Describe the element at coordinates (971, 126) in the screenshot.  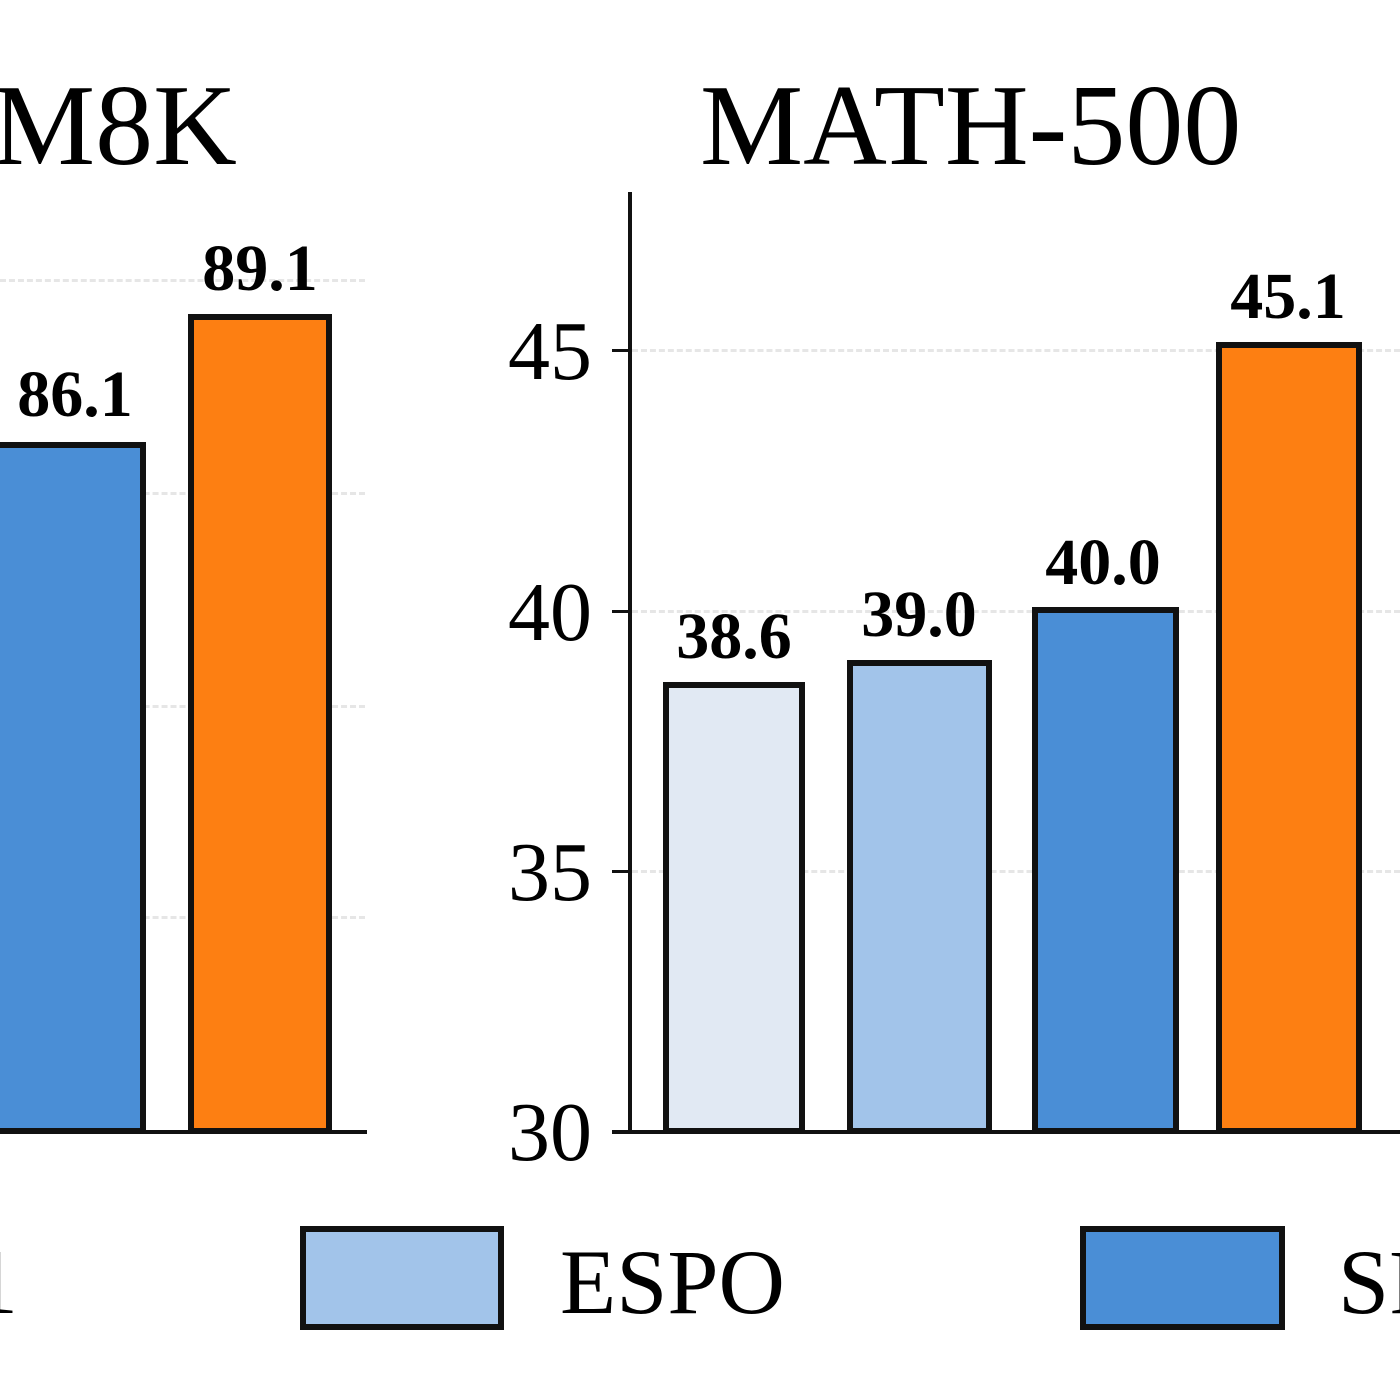
I see `math500-title: MATH-500` at that location.